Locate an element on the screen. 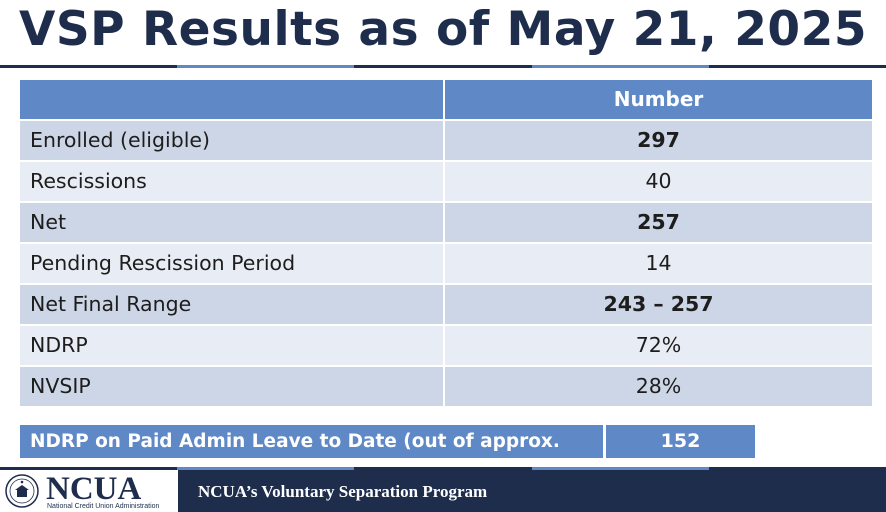 This screenshot has width=886, height=512. title-divider is located at coordinates (443, 66).